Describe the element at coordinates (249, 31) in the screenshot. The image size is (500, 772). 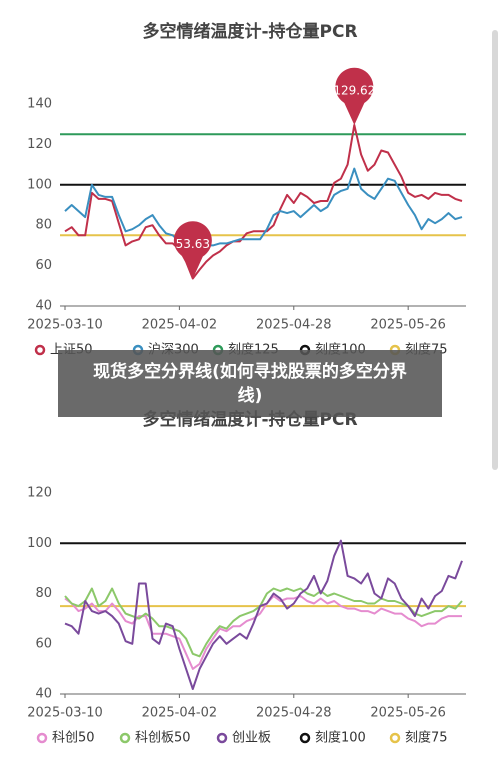
I see `chart-title: 多空情绪温度计-持仓量PCR` at that location.